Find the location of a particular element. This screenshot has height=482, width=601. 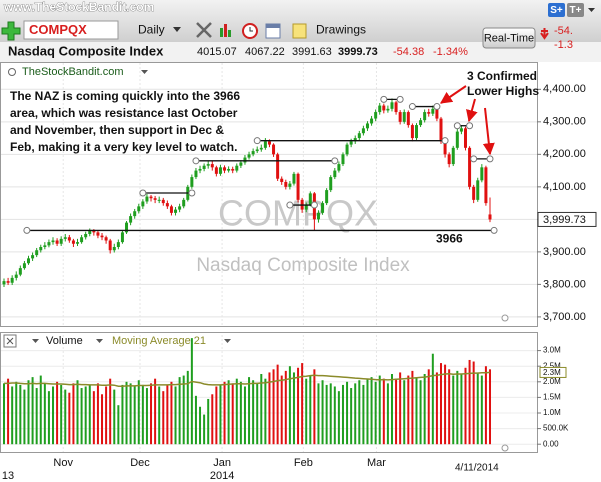

realtime-change: -54. is located at coordinates (563, 31).